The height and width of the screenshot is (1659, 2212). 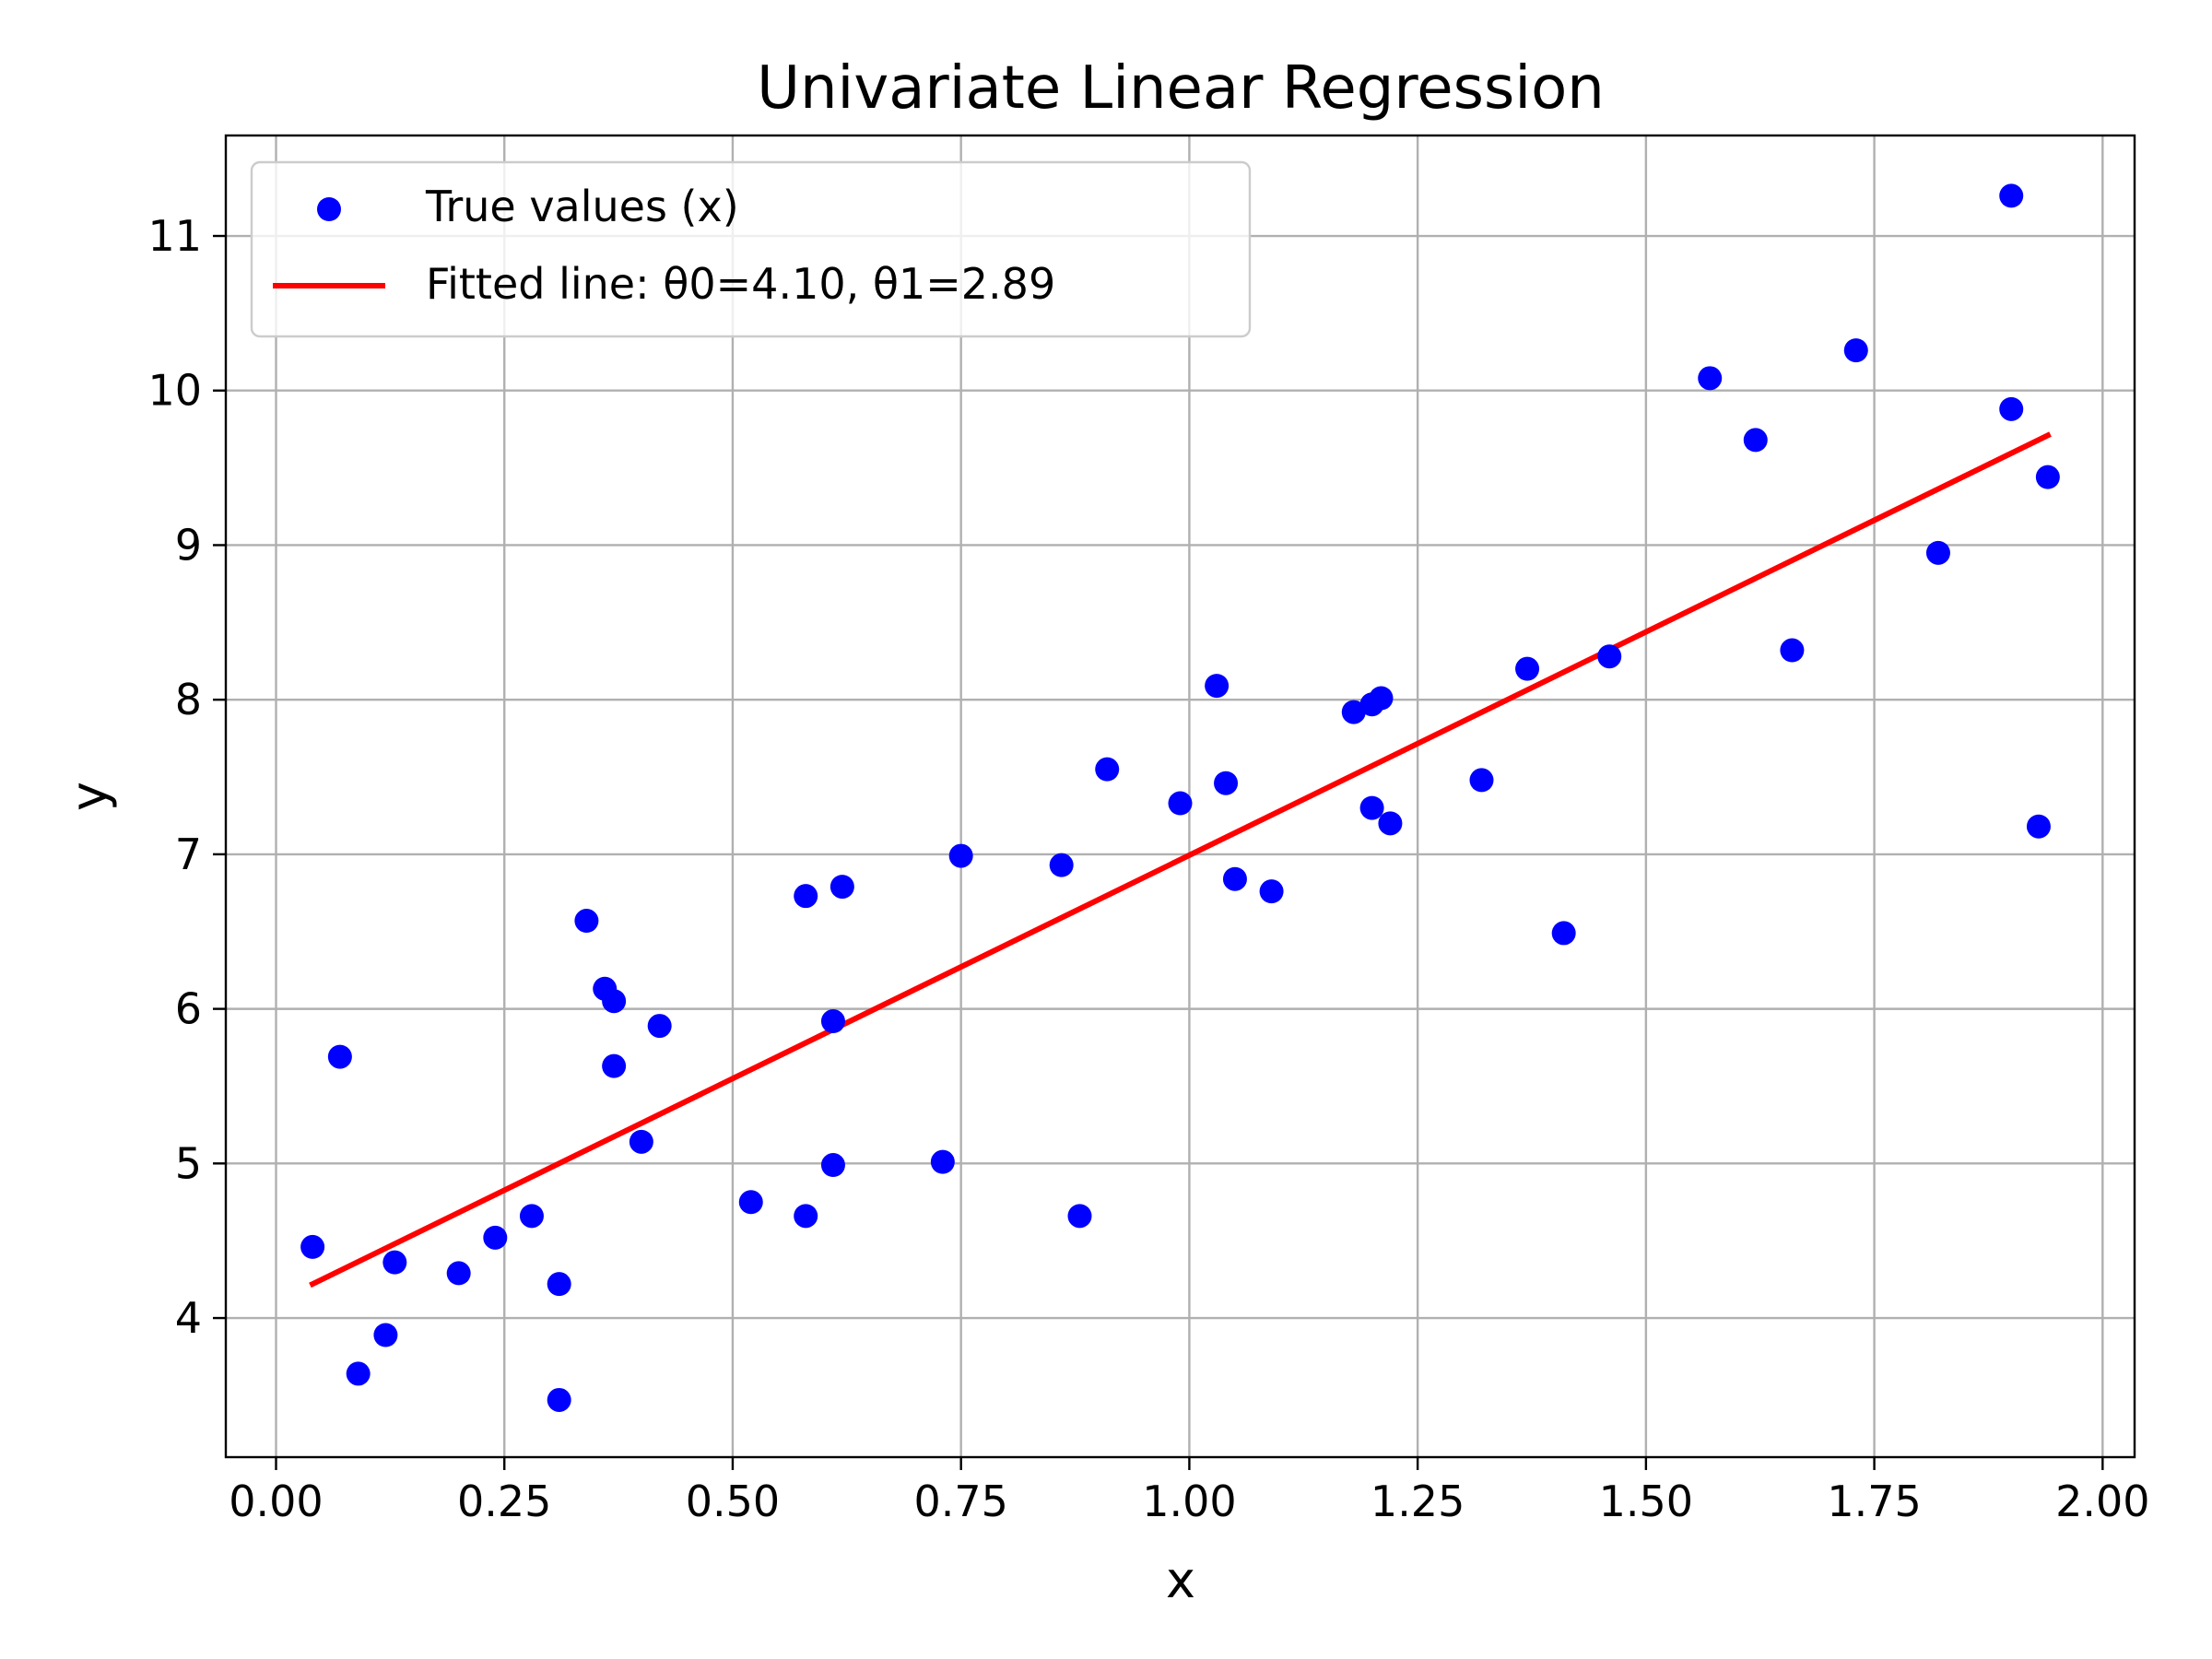 What do you see at coordinates (188, 1318) in the screenshot?
I see `y-tick-label: 4` at bounding box center [188, 1318].